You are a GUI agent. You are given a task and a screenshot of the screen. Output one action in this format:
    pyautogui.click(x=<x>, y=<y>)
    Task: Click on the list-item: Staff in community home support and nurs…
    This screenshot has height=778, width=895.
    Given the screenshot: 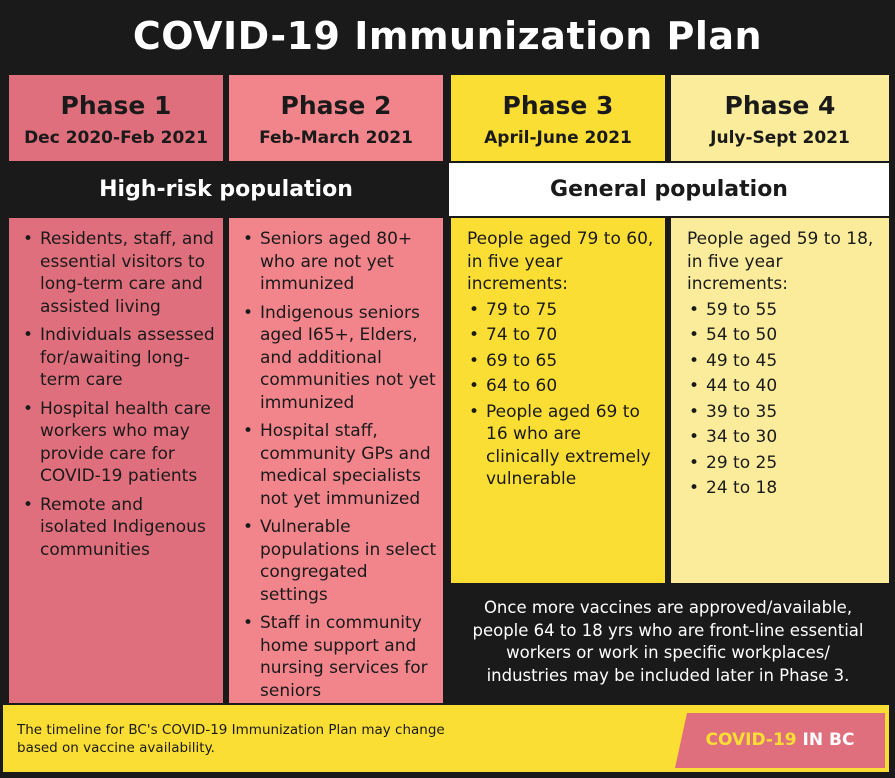 What is the action you would take?
    pyautogui.click(x=339, y=657)
    